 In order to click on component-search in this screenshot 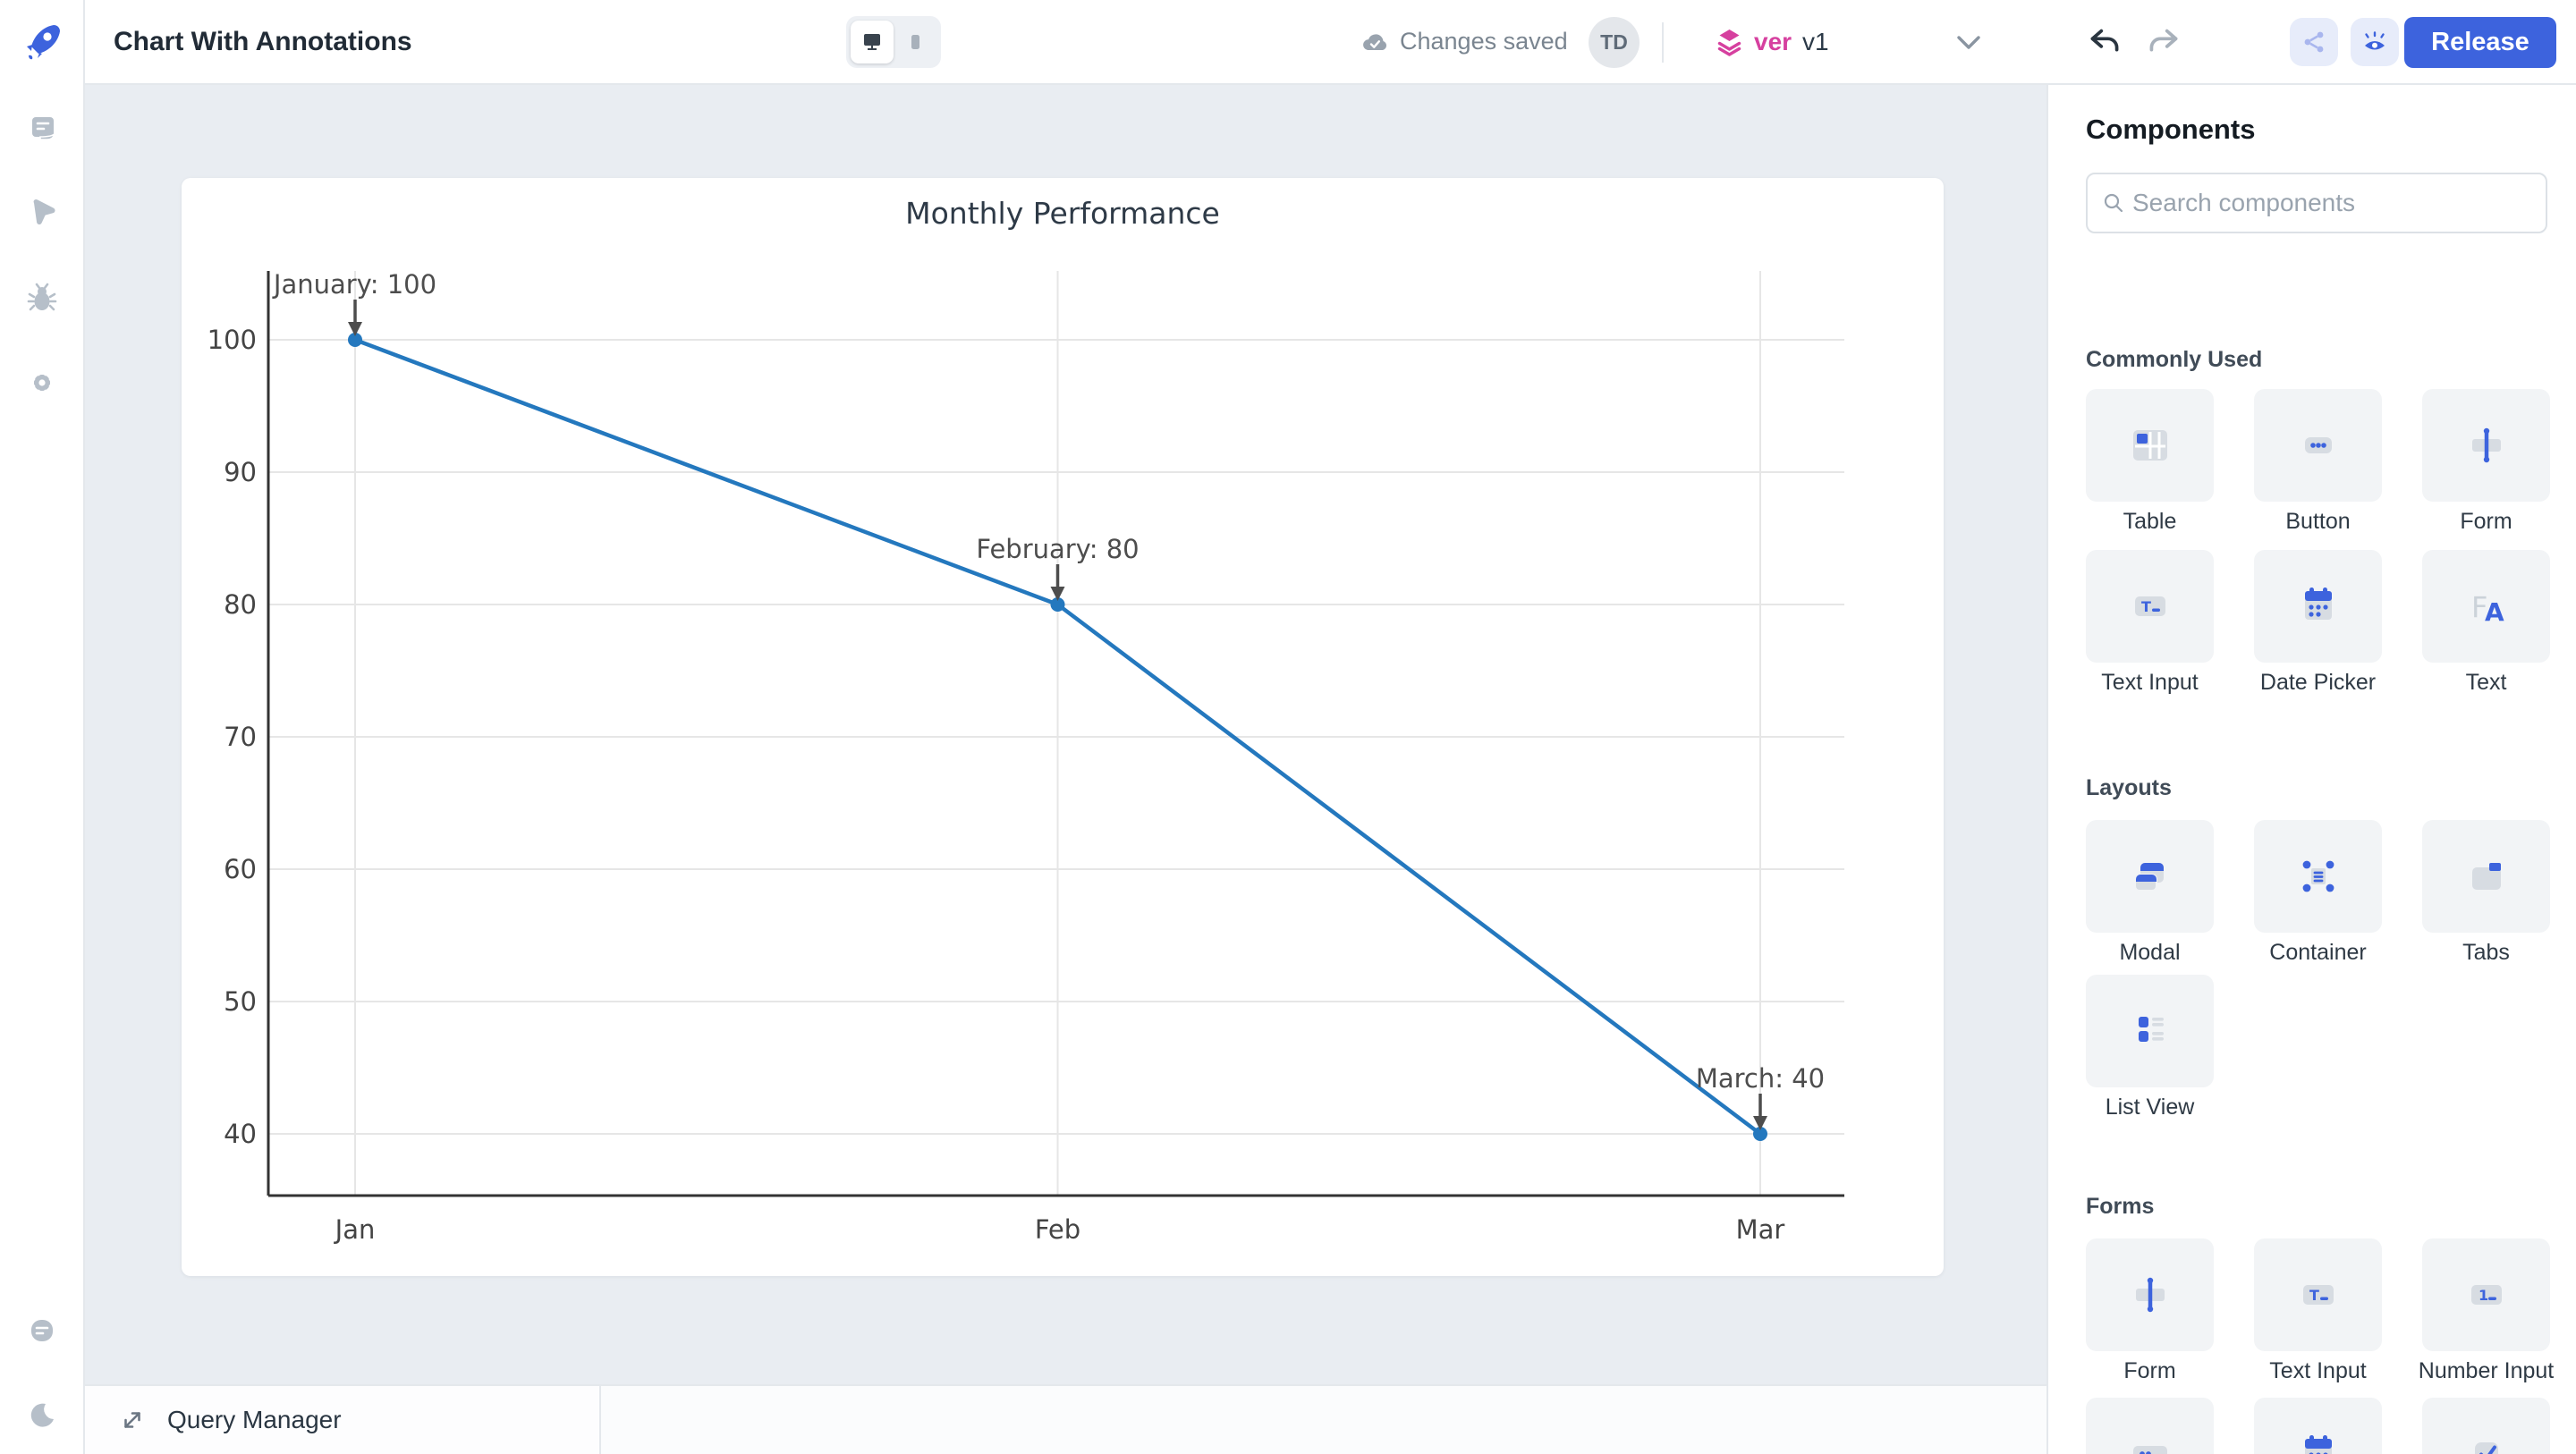, I will do `click(2316, 203)`.